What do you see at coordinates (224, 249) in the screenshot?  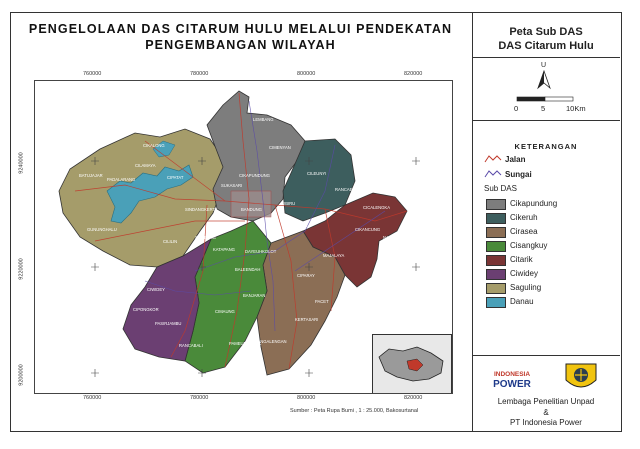 I see `place-label: KATAPANG` at bounding box center [224, 249].